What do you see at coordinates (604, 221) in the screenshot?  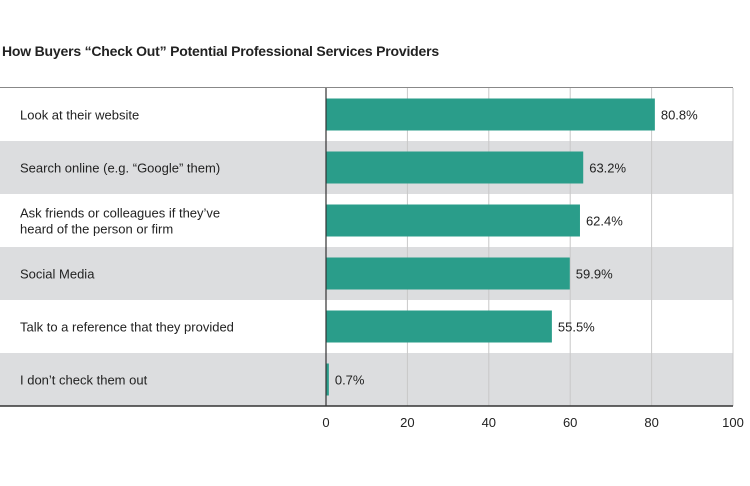 I see `data-label: 62.4%` at bounding box center [604, 221].